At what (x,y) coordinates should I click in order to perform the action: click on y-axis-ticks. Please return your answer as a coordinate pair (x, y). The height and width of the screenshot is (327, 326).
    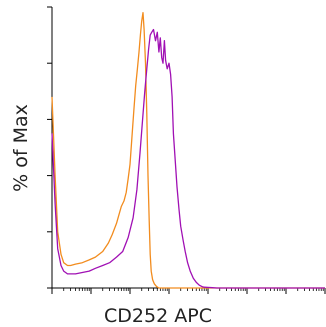
    Looking at the image, I should click on (49, 147).